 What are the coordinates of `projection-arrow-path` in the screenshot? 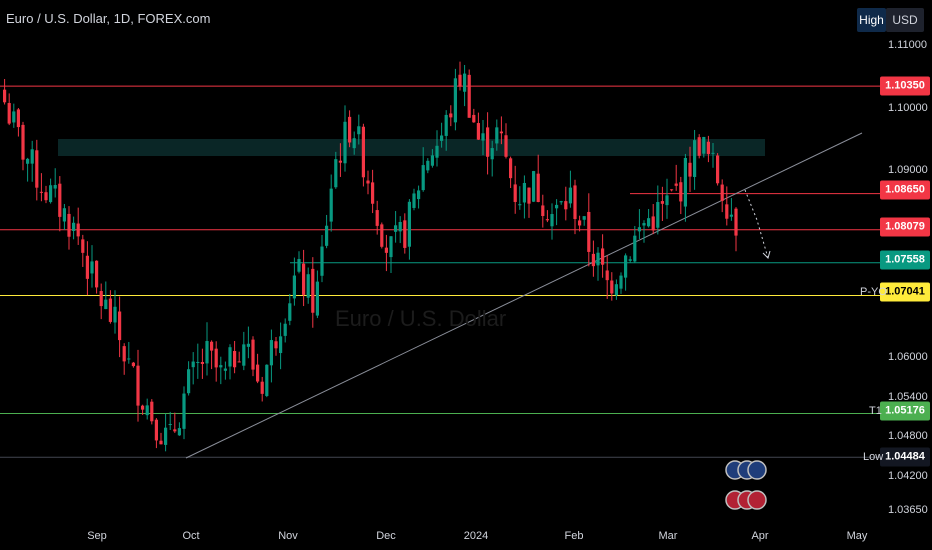 It's located at (756, 224).